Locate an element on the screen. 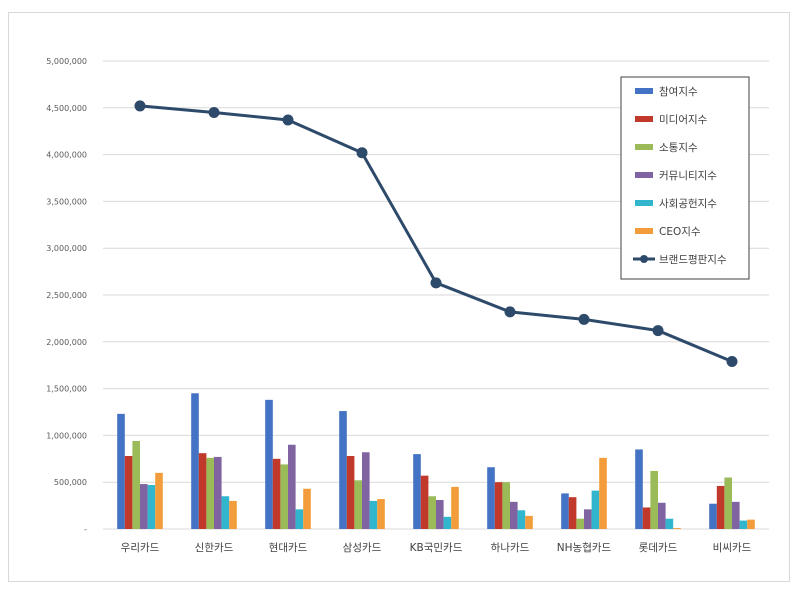 The image size is (800, 594). x-tick-label: NH농협카드 is located at coordinates (584, 547).